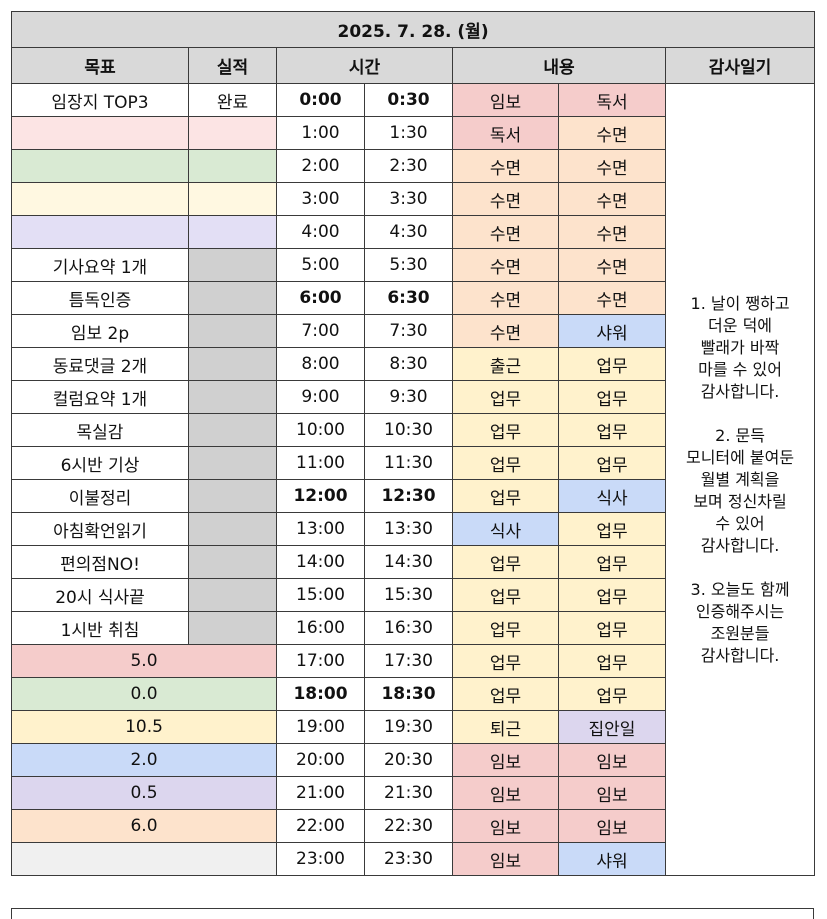 This screenshot has width=827, height=919. Describe the element at coordinates (320, 628) in the screenshot. I see `start-time-cell: 16:00` at that location.